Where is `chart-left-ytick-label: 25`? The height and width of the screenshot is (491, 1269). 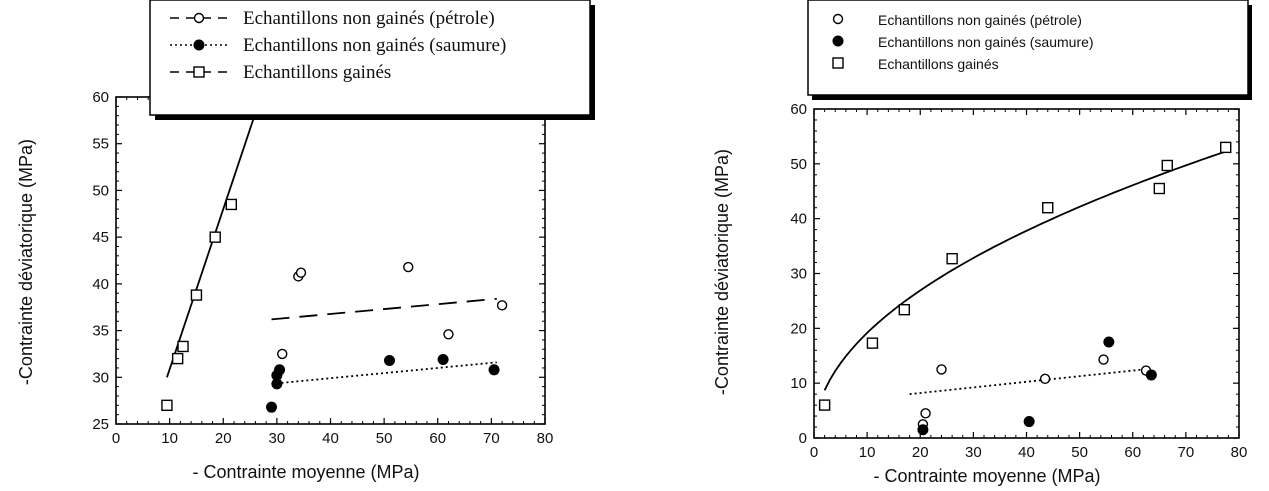 chart-left-ytick-label: 25 is located at coordinates (100, 424).